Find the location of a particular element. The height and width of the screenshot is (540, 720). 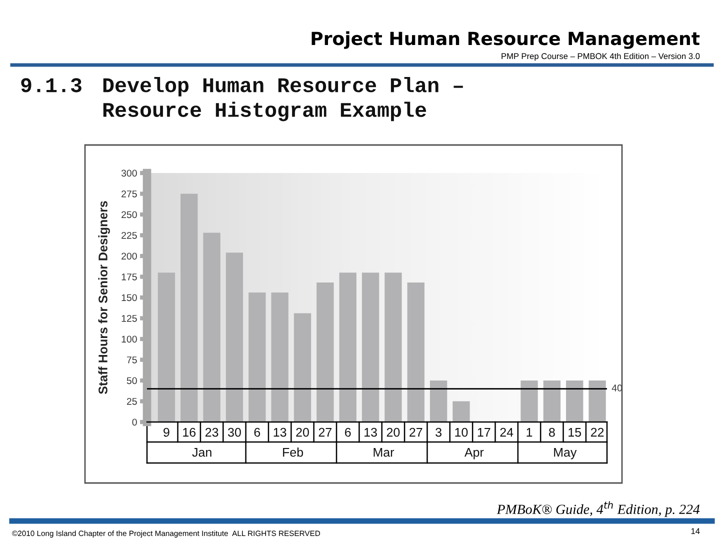

y-tick-label: 150 is located at coordinates (129, 298).